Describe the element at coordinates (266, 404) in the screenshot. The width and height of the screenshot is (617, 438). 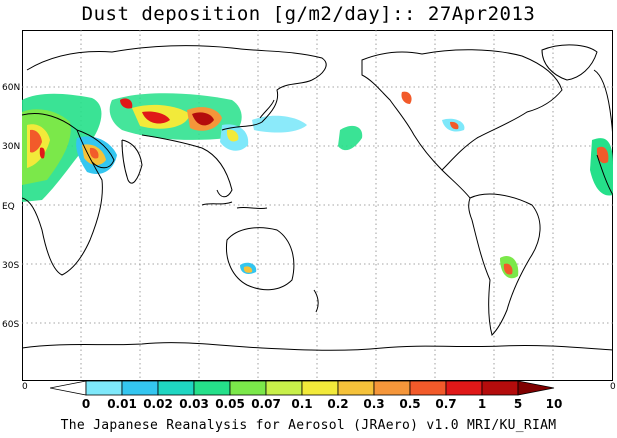
I see `colorbar-label: 0.07` at that location.